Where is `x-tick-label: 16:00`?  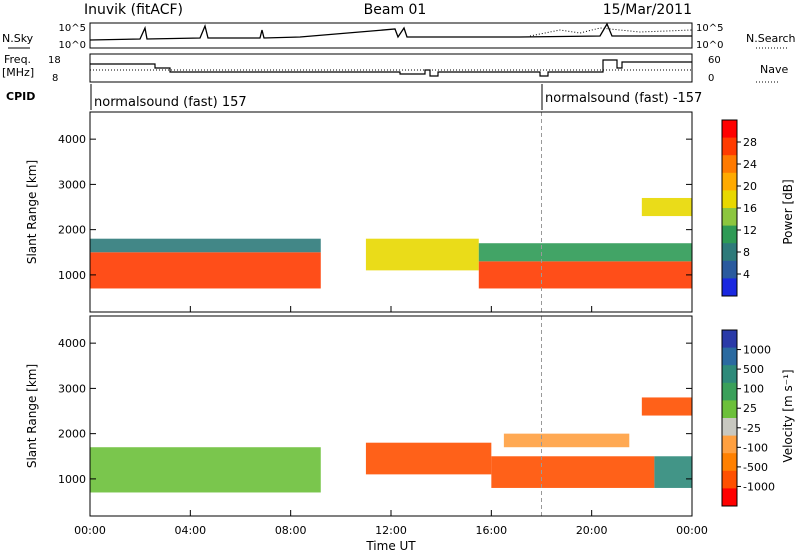 x-tick-label: 16:00 is located at coordinates (491, 530).